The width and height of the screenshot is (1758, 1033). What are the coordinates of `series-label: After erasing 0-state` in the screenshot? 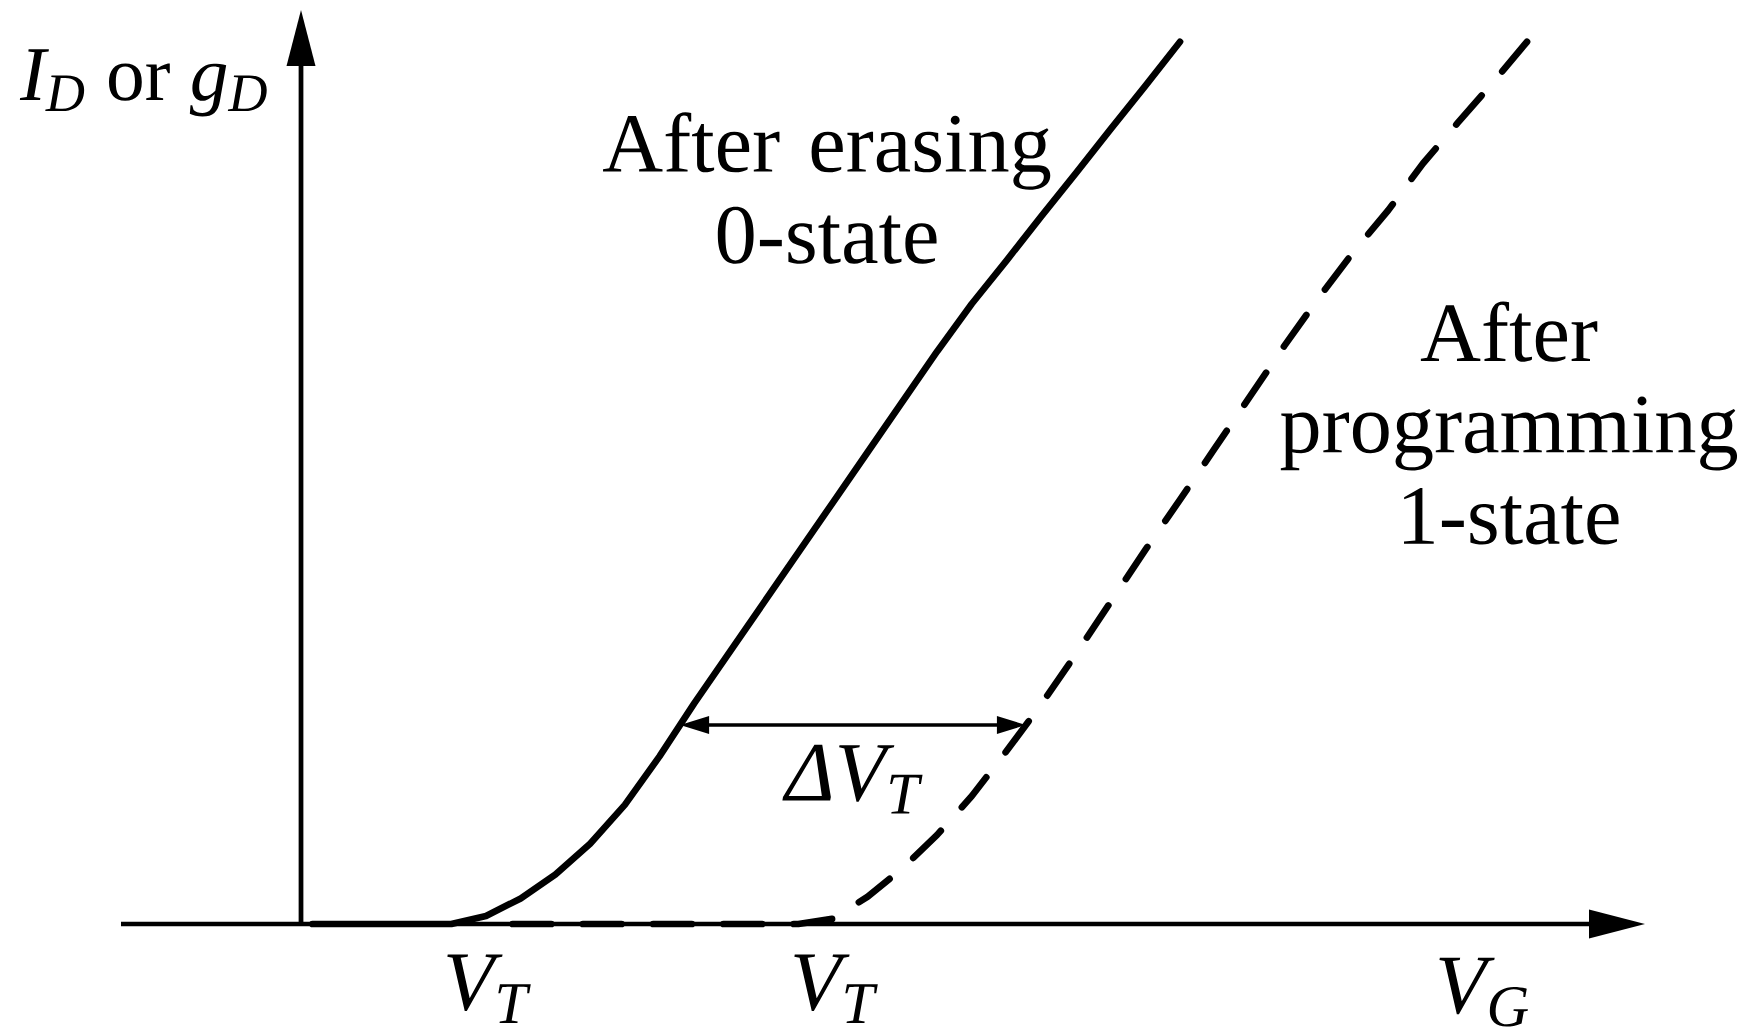 It's located at (827, 188).